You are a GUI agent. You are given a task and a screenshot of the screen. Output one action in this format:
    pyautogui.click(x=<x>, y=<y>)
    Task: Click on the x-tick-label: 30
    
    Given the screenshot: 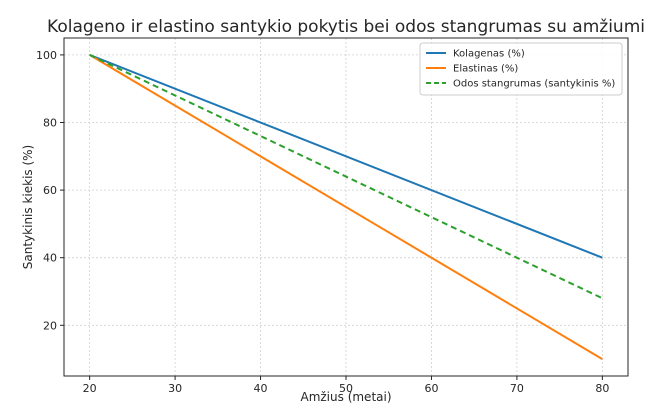 What is the action you would take?
    pyautogui.click(x=175, y=388)
    